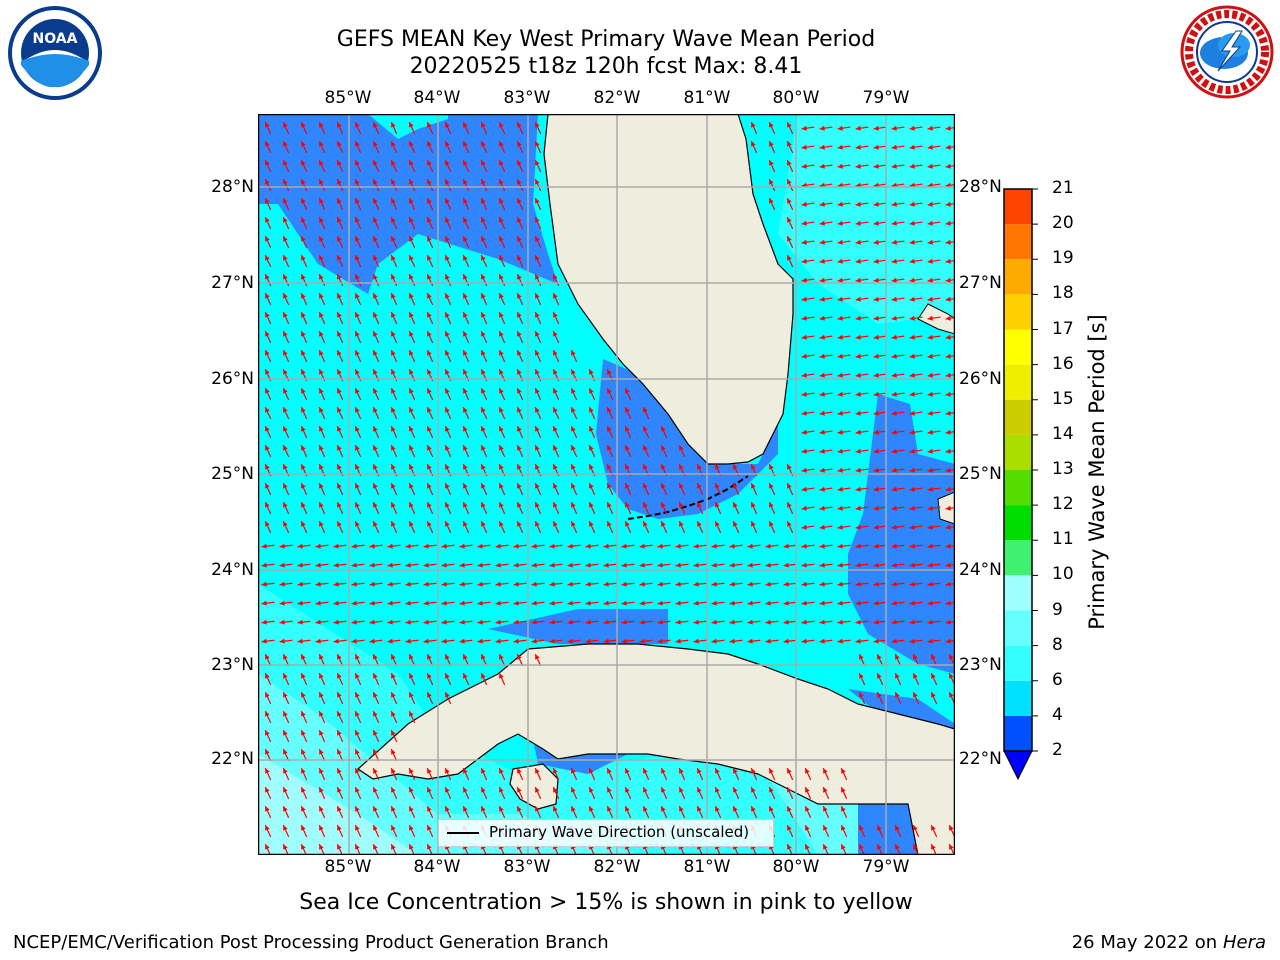 The image size is (1280, 960). Describe the element at coordinates (888, 828) in the screenshot. I see `blue-region-se` at that location.